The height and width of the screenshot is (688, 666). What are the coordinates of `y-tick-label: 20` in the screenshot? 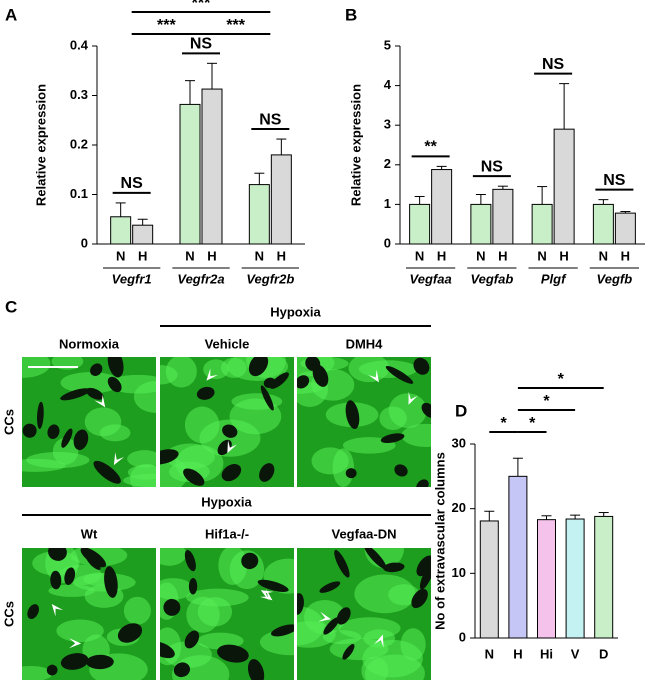 It's located at (459, 507).